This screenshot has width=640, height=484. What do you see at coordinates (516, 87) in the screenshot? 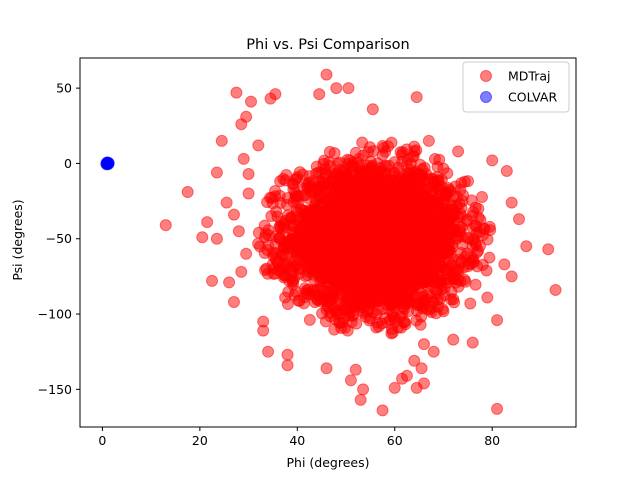
I see `legend: MDTraj COLVAR` at bounding box center [516, 87].